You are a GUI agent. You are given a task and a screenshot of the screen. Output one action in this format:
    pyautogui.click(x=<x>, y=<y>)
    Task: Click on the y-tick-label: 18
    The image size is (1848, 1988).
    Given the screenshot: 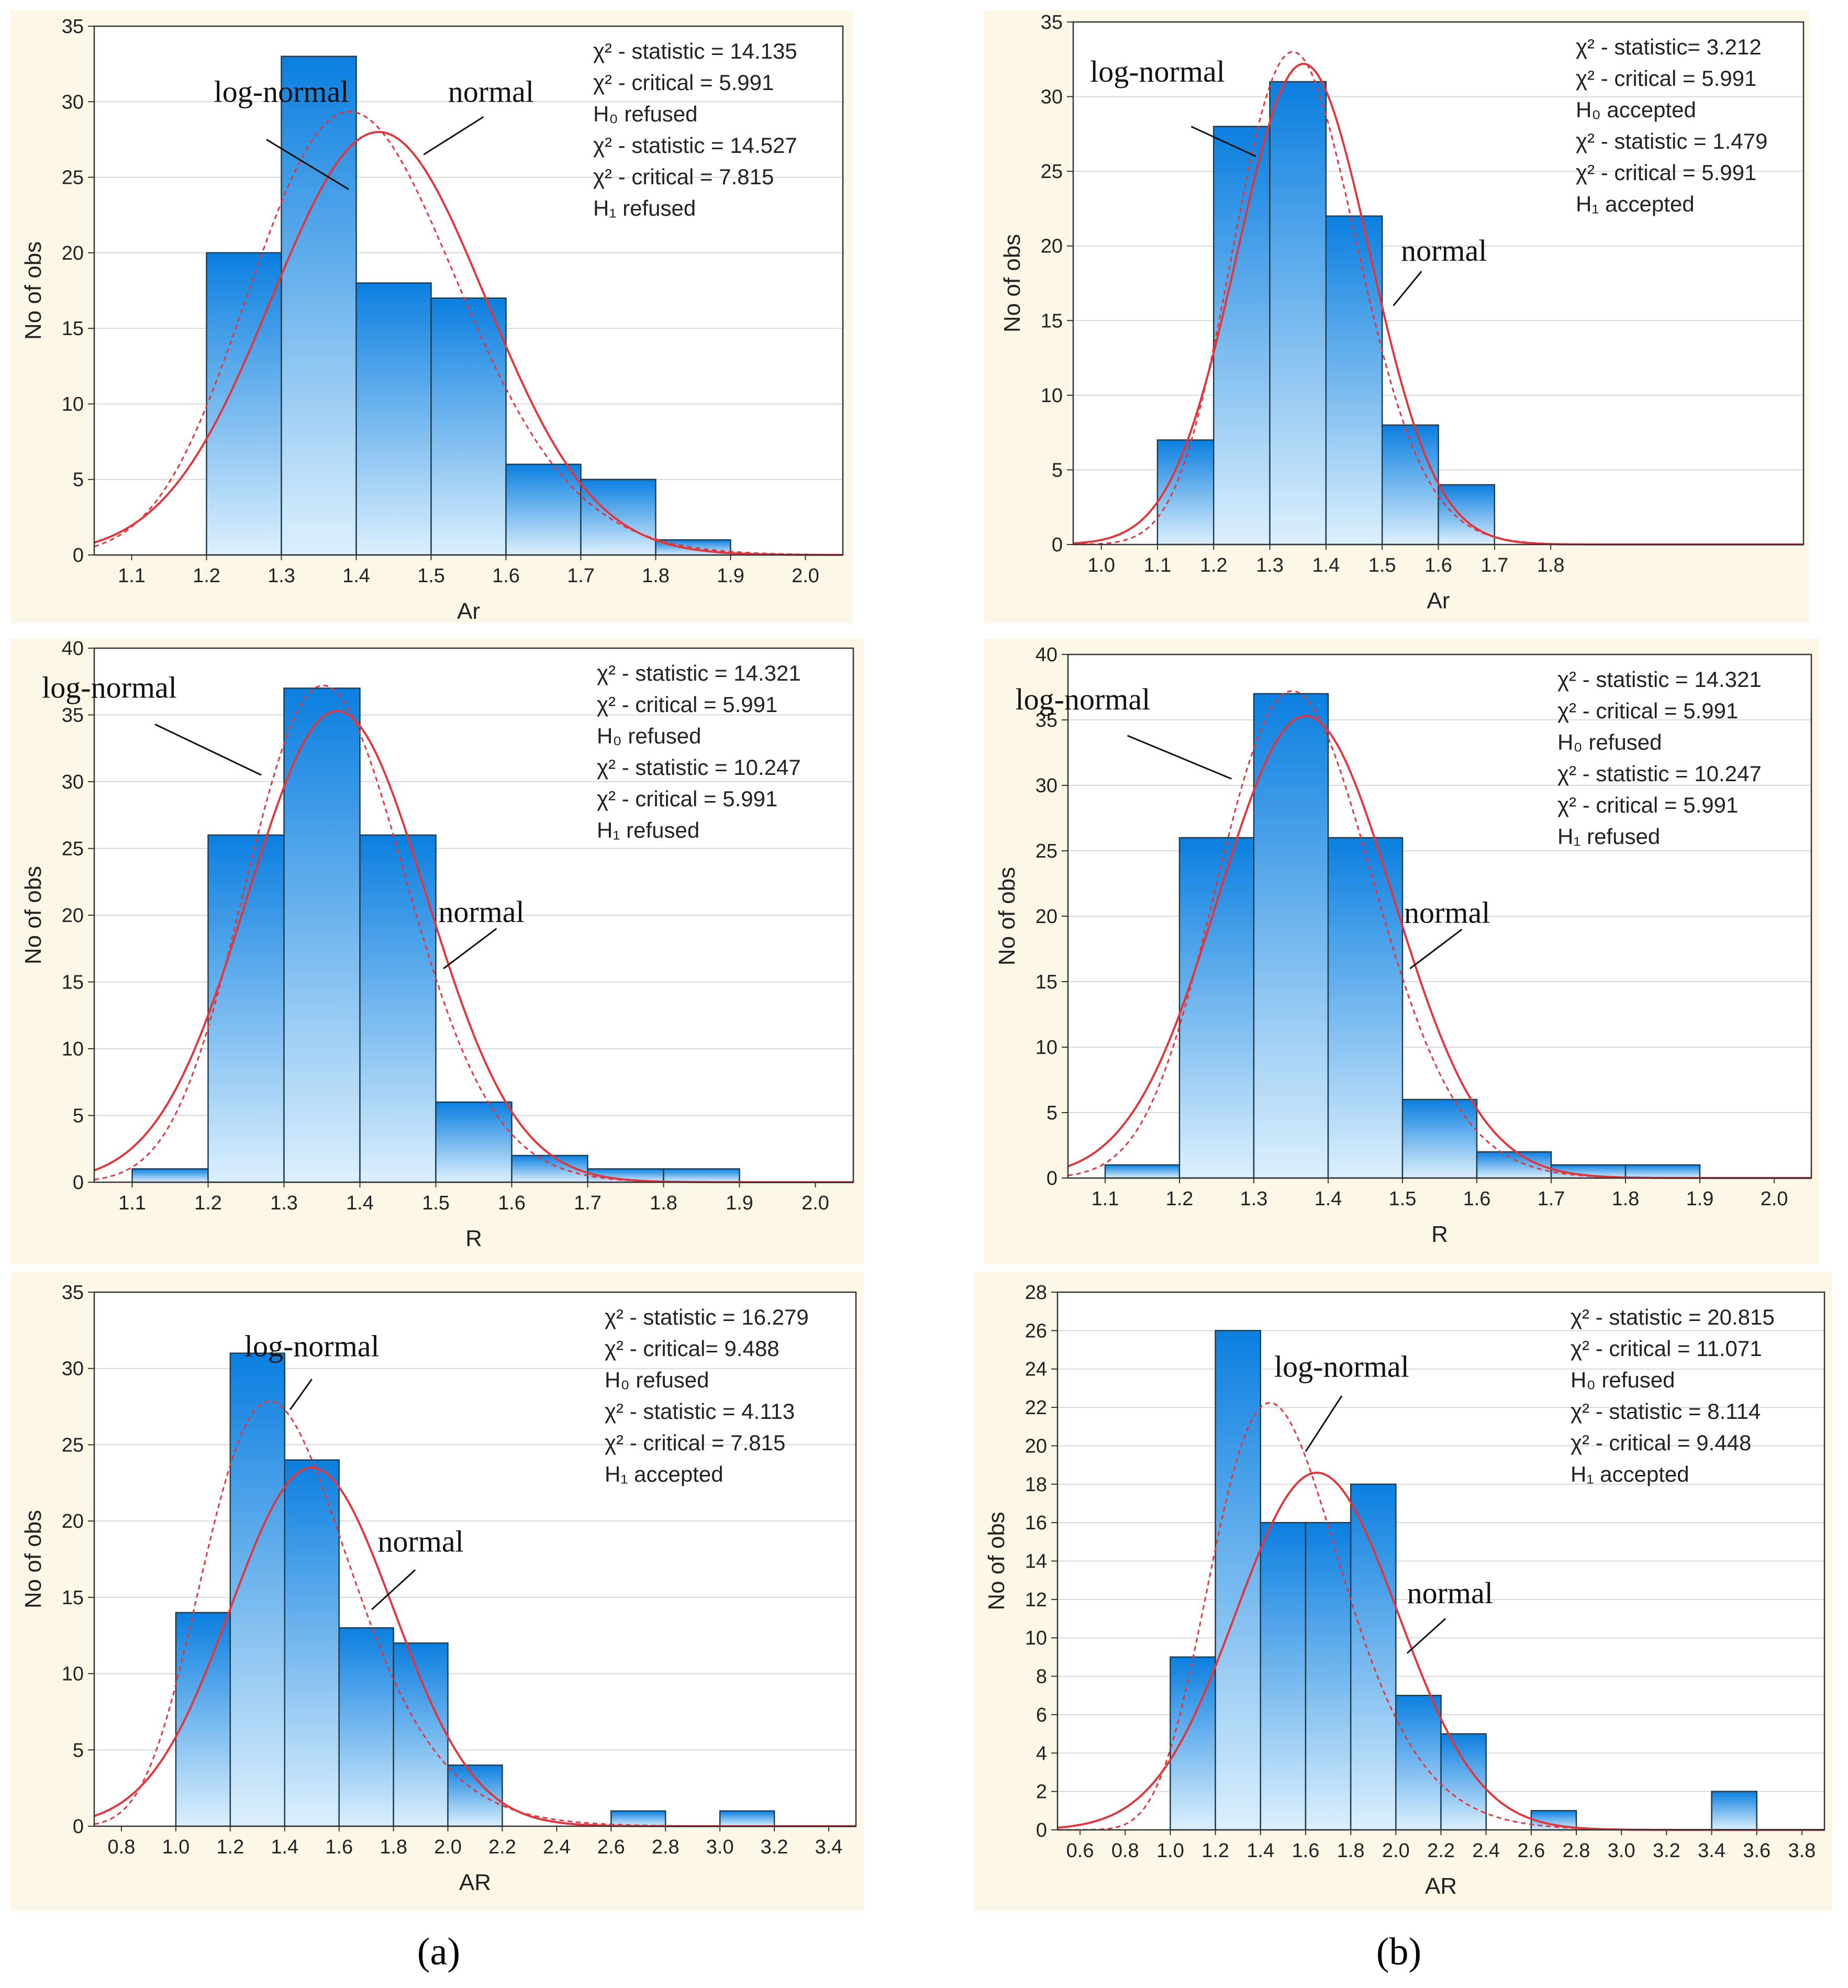 What is the action you would take?
    pyautogui.click(x=1036, y=1485)
    